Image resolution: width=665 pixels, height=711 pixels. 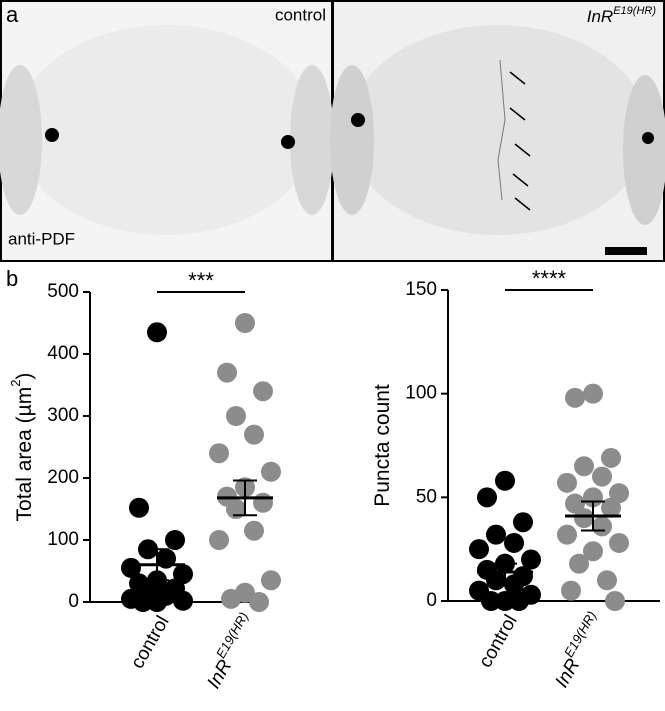 What do you see at coordinates (63, 291) in the screenshot?
I see `y-tick-label: 500` at bounding box center [63, 291].